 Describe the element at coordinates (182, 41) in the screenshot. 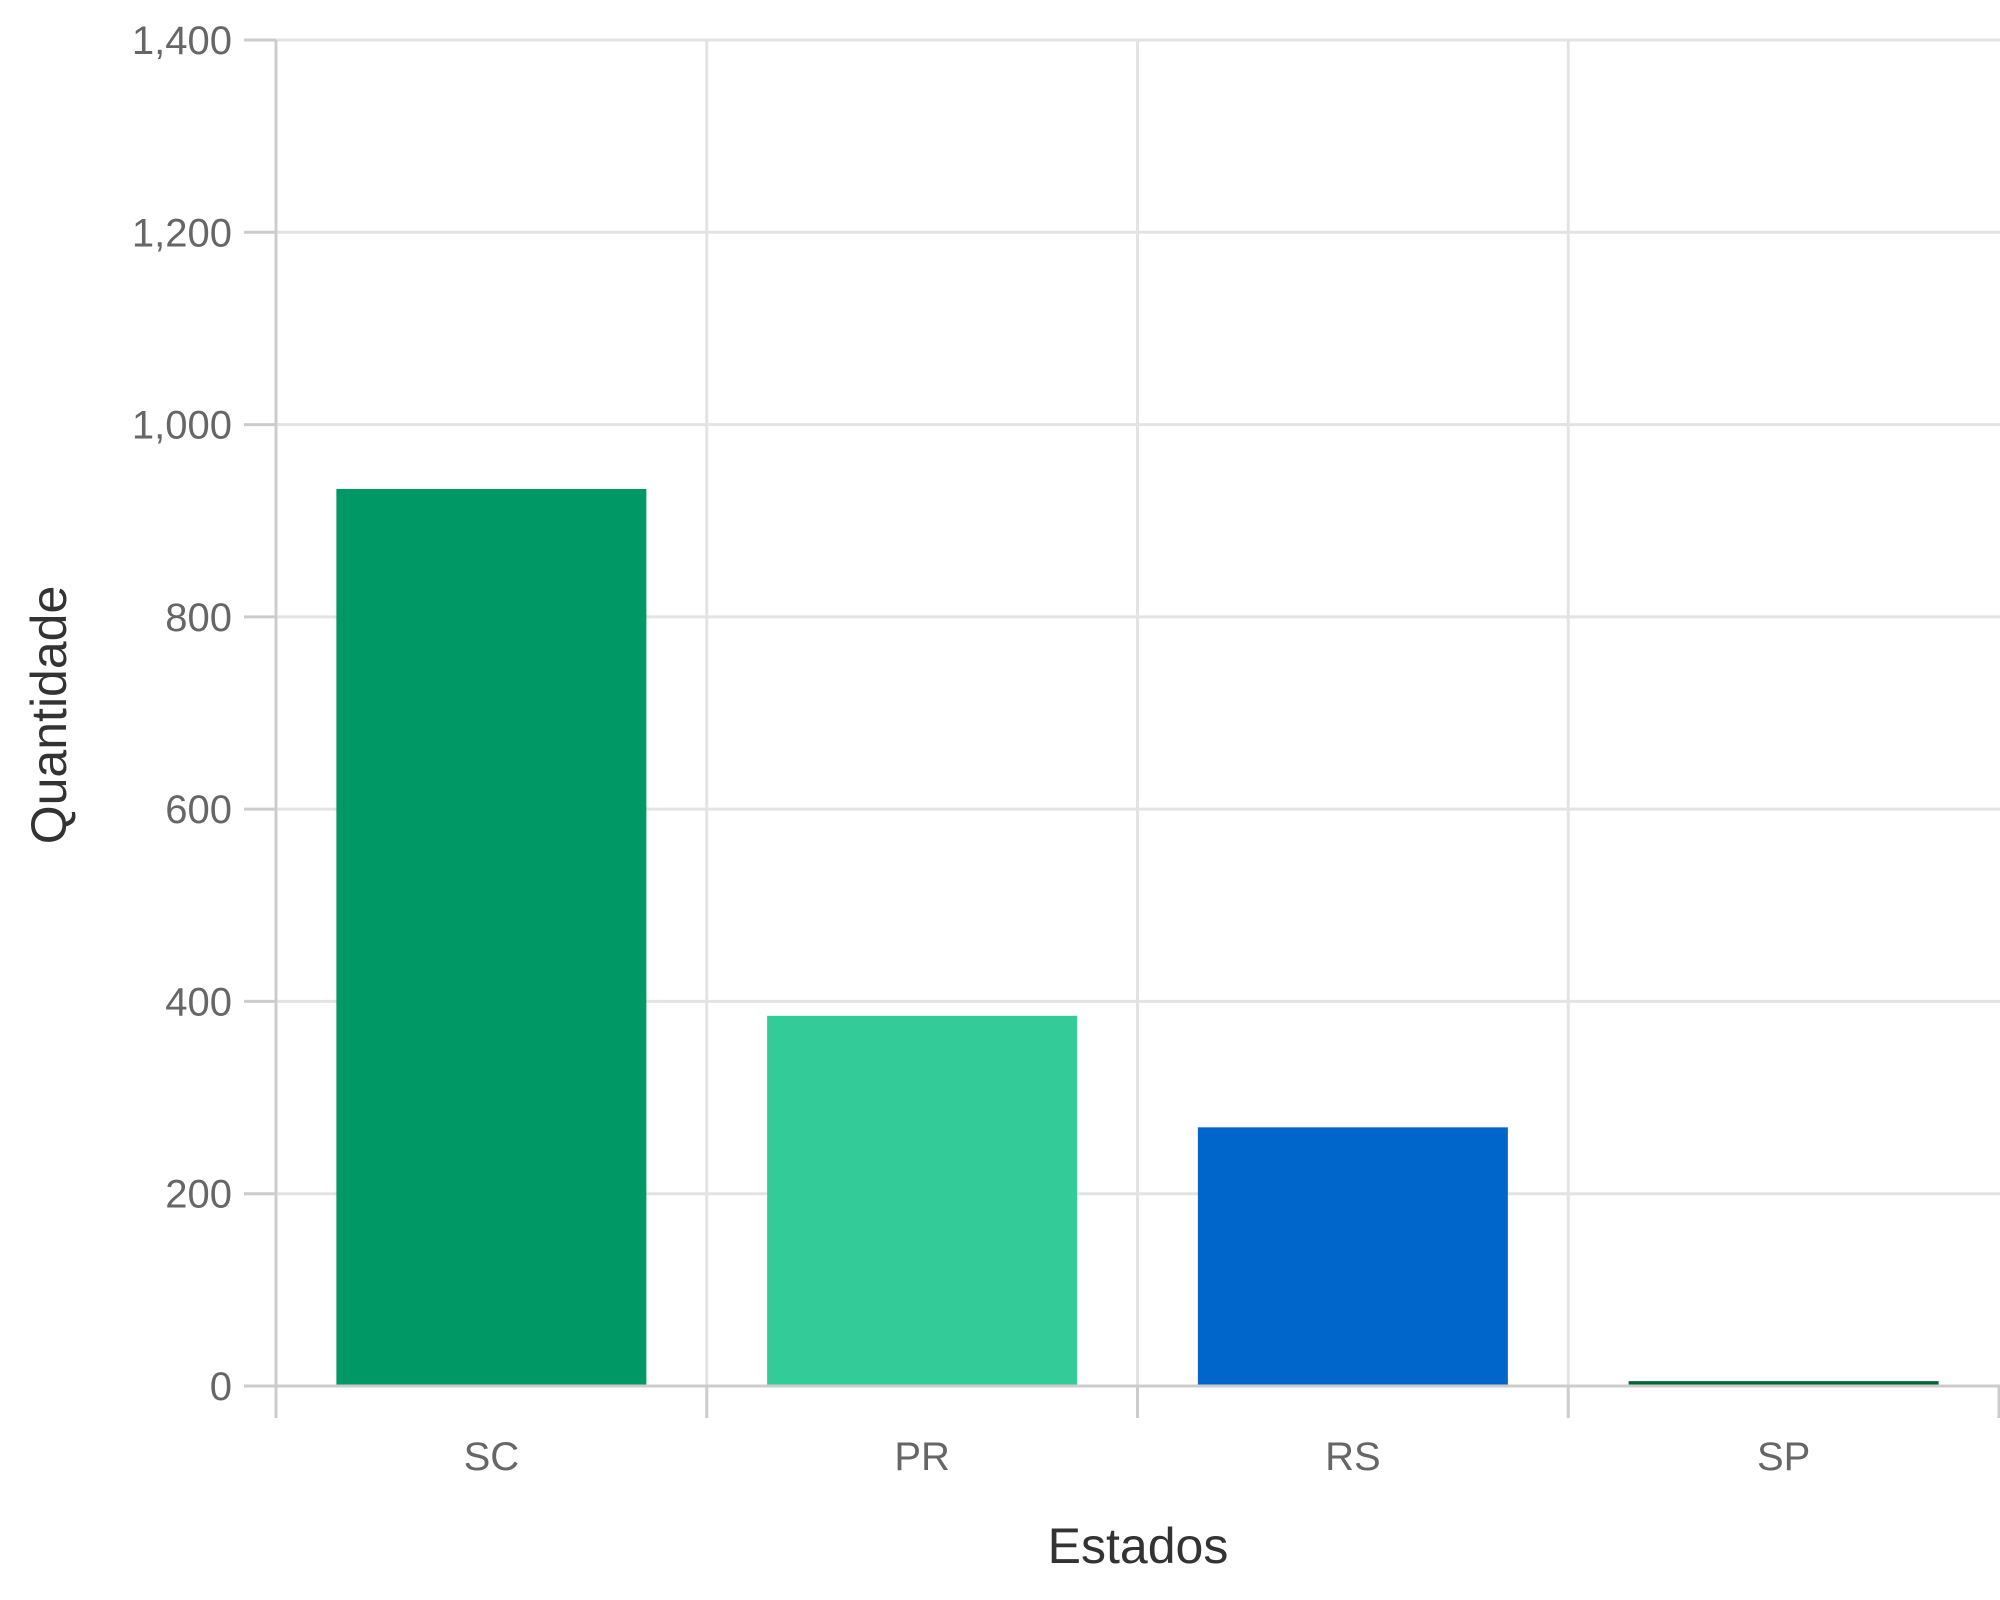

I see `y-tick-label: 1,400` at that location.